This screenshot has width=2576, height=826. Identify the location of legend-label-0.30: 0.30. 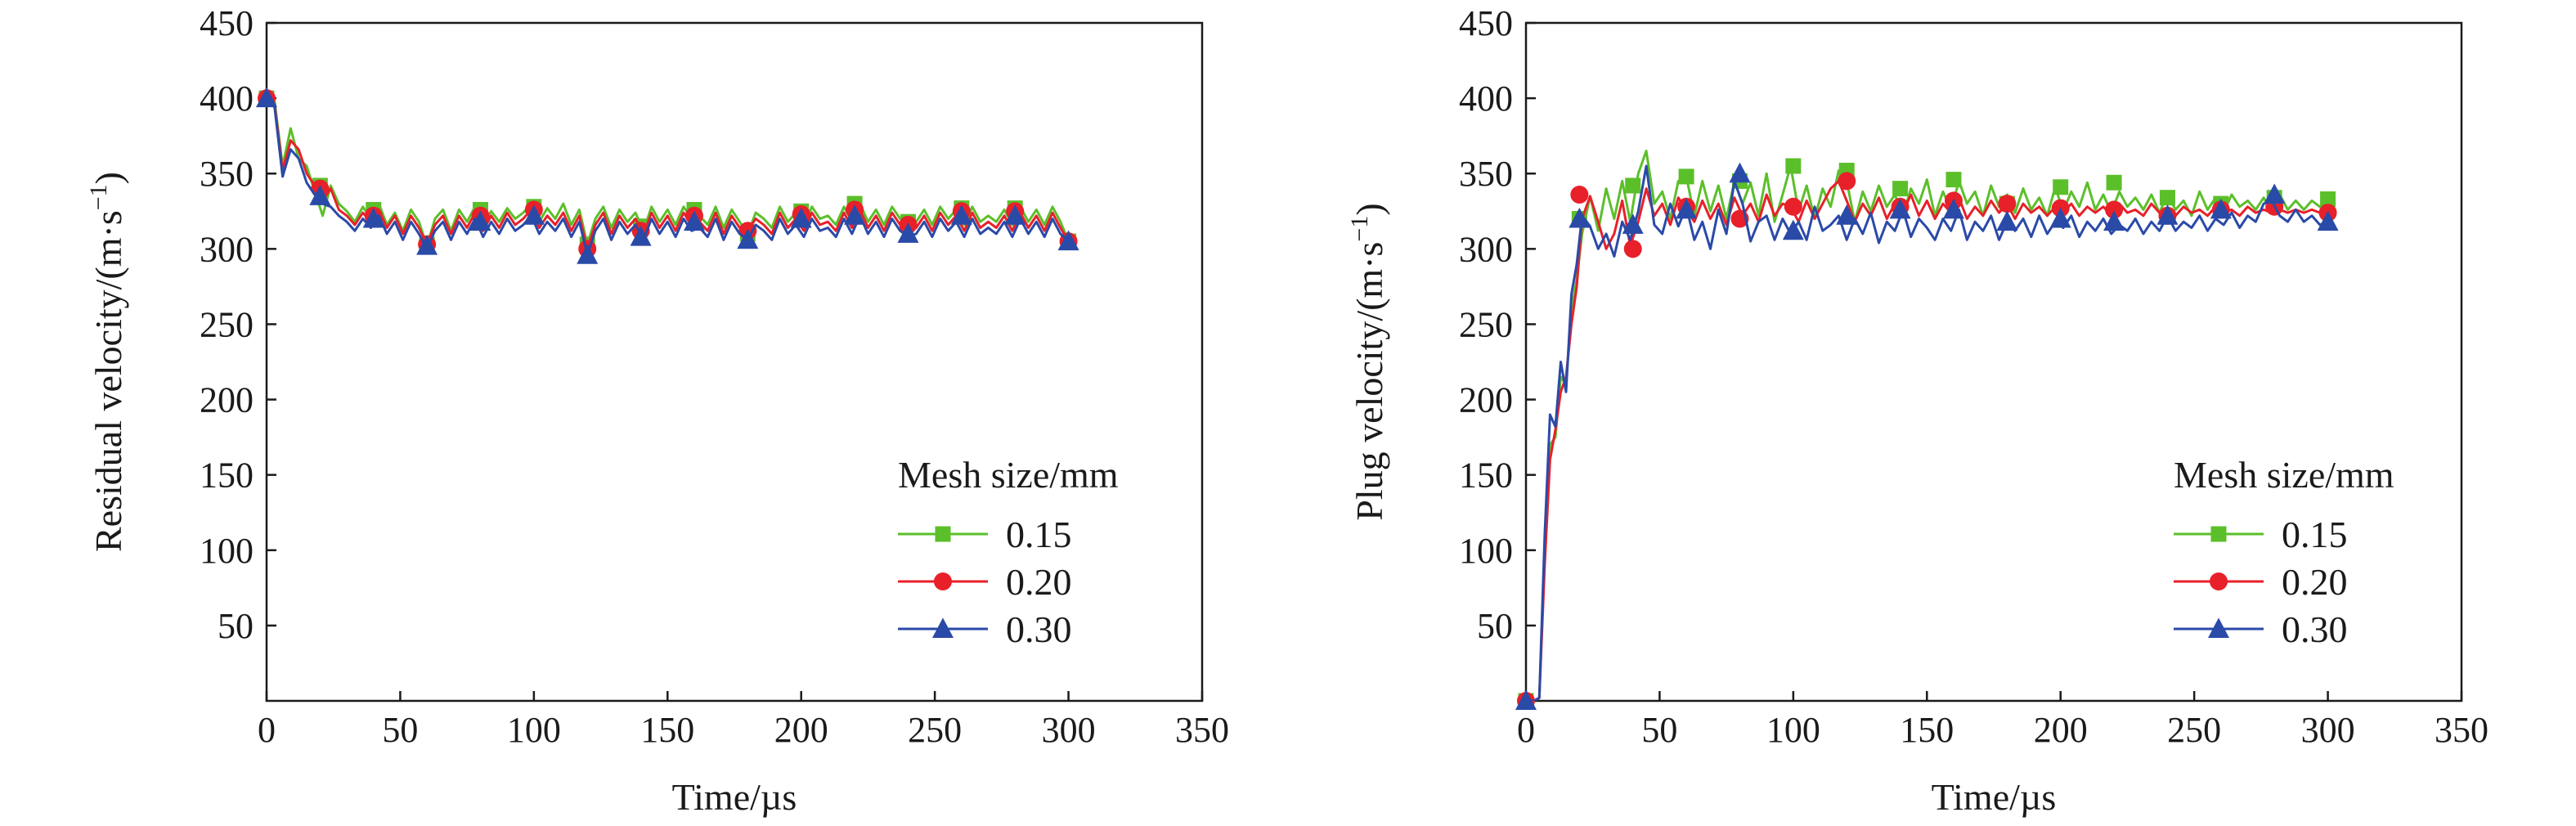
(1039, 629).